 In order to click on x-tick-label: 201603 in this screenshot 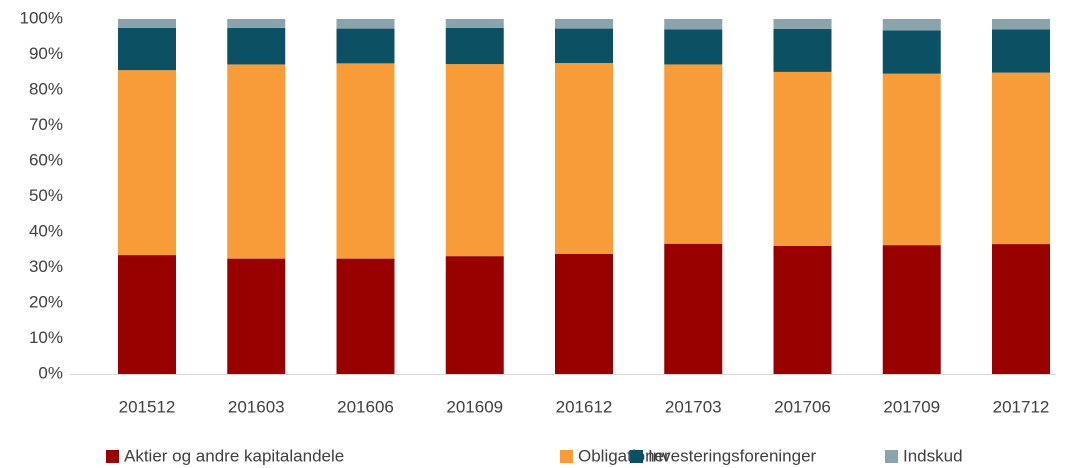, I will do `click(256, 406)`.